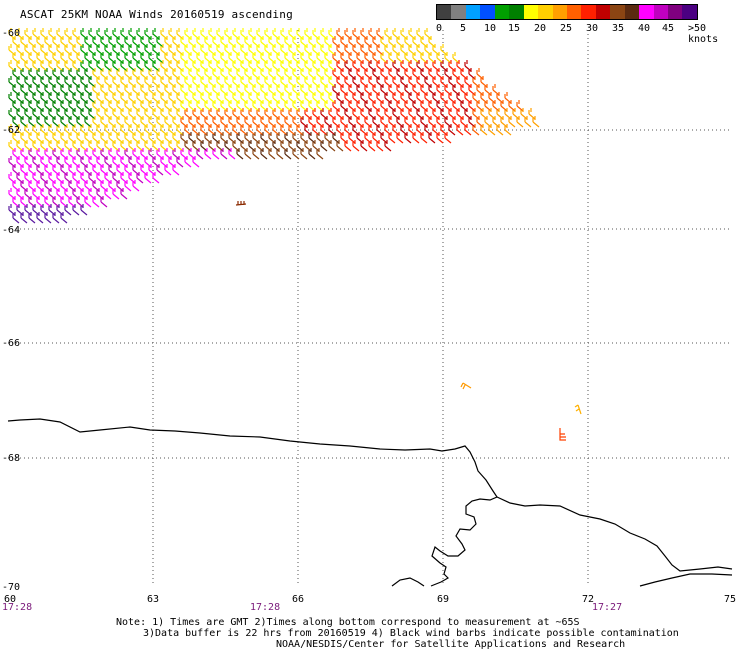 The width and height of the screenshot is (740, 650). Describe the element at coordinates (156, 14) in the screenshot. I see `map-title: ASCAT 25KM NOAA Winds 20160519 ascending` at that location.